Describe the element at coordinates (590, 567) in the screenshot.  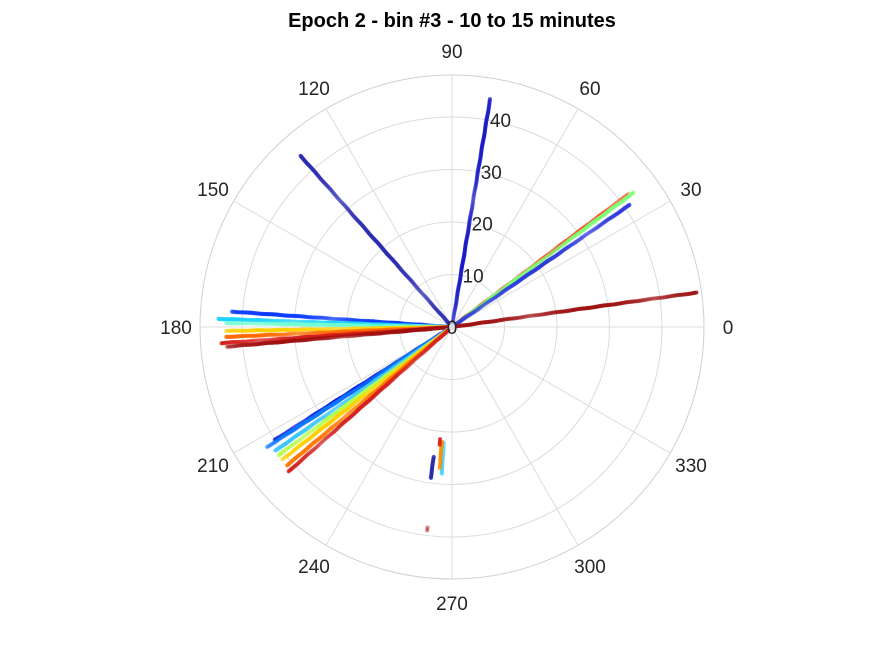
I see `angle-label-300: 300` at that location.